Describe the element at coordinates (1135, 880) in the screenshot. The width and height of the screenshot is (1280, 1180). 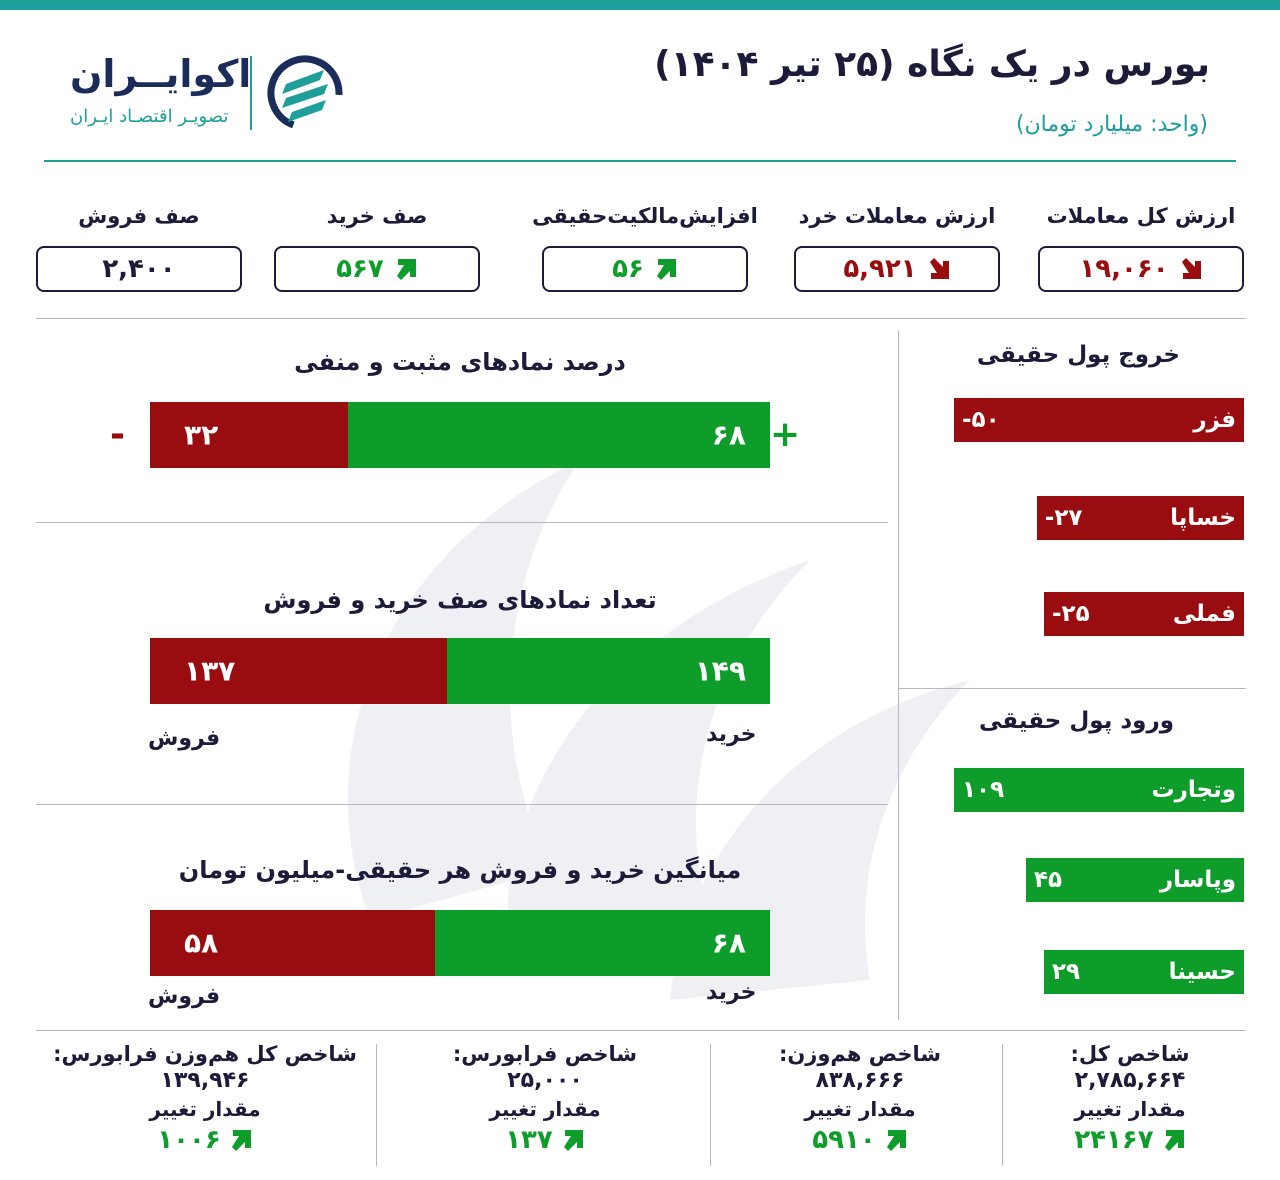
I see `inflow-bar-vpasar: ۴۵ وپاسار` at that location.